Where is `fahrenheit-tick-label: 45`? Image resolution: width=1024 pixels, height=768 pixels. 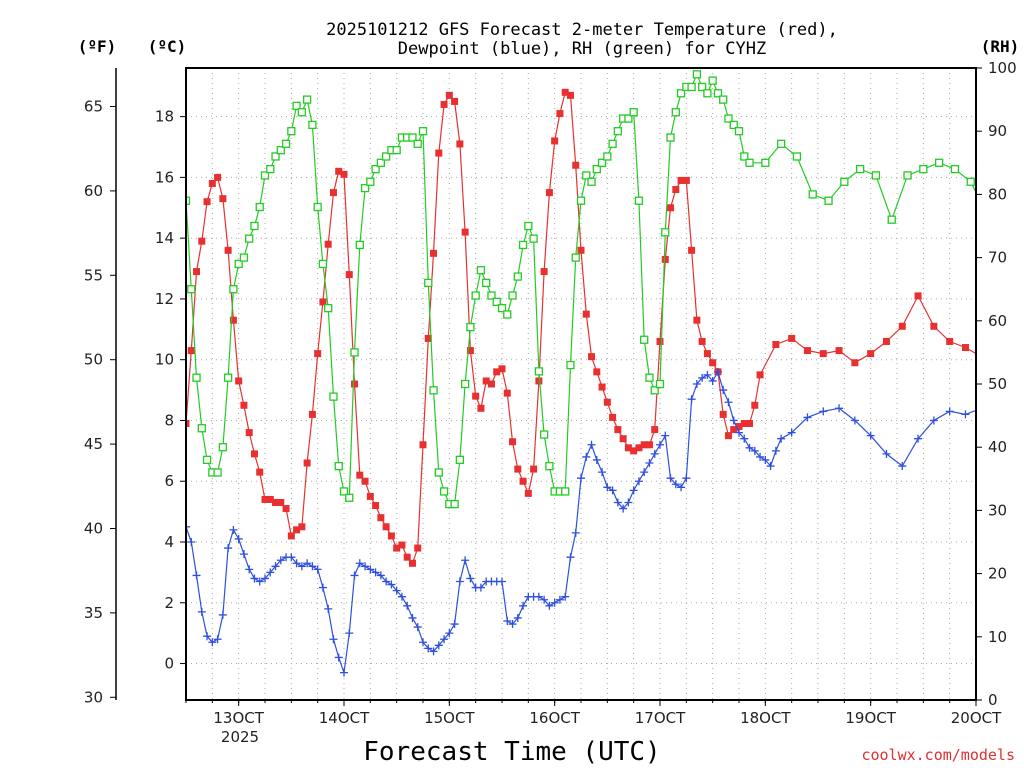
fahrenheit-tick-label: 45 is located at coordinates (93, 444).